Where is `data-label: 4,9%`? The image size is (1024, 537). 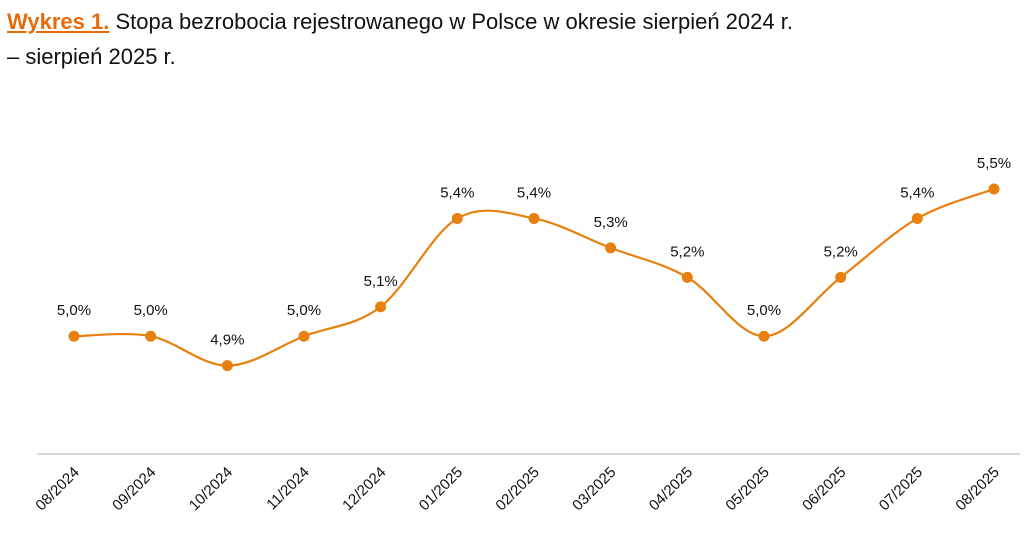 data-label: 4,9% is located at coordinates (227, 340).